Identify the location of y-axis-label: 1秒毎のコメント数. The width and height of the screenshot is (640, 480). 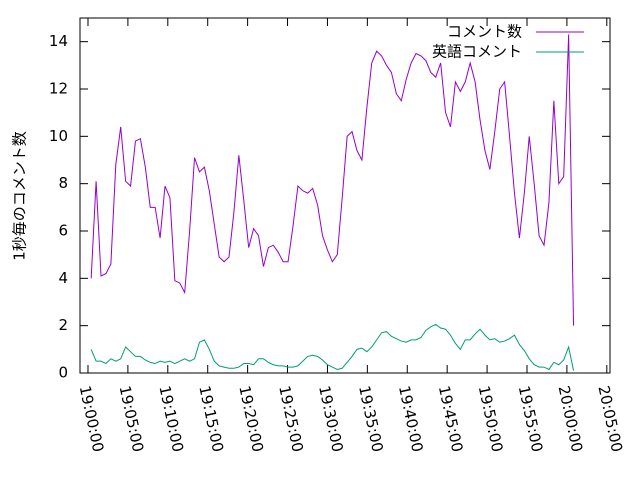
(20, 196).